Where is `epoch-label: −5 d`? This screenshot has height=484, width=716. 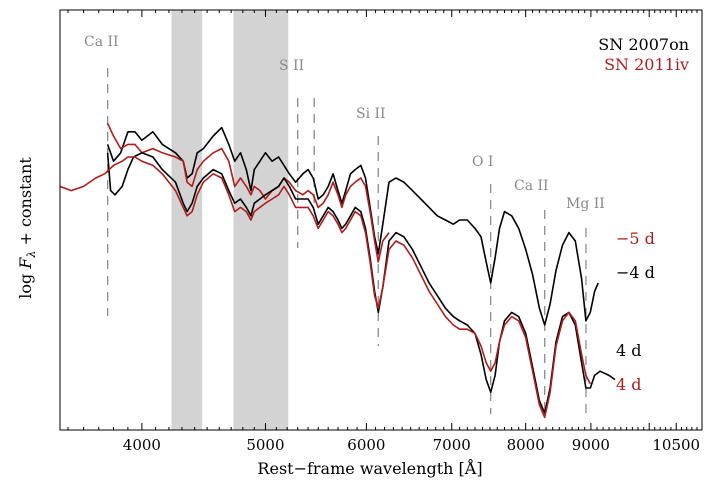 epoch-label: −5 d is located at coordinates (635, 238).